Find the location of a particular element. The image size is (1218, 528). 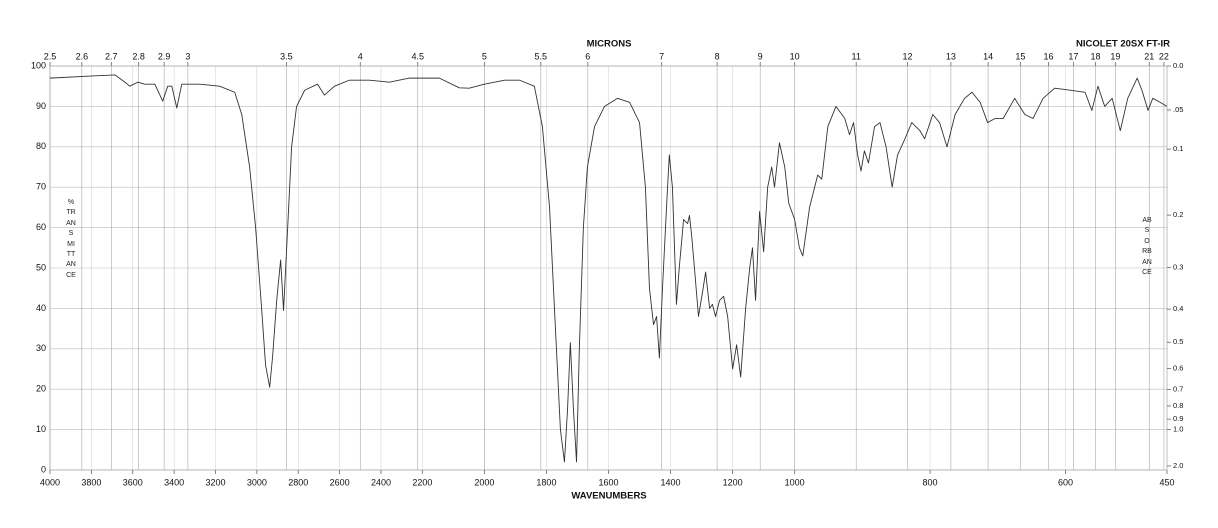

x-tick-label: 1600 is located at coordinates (608, 482).